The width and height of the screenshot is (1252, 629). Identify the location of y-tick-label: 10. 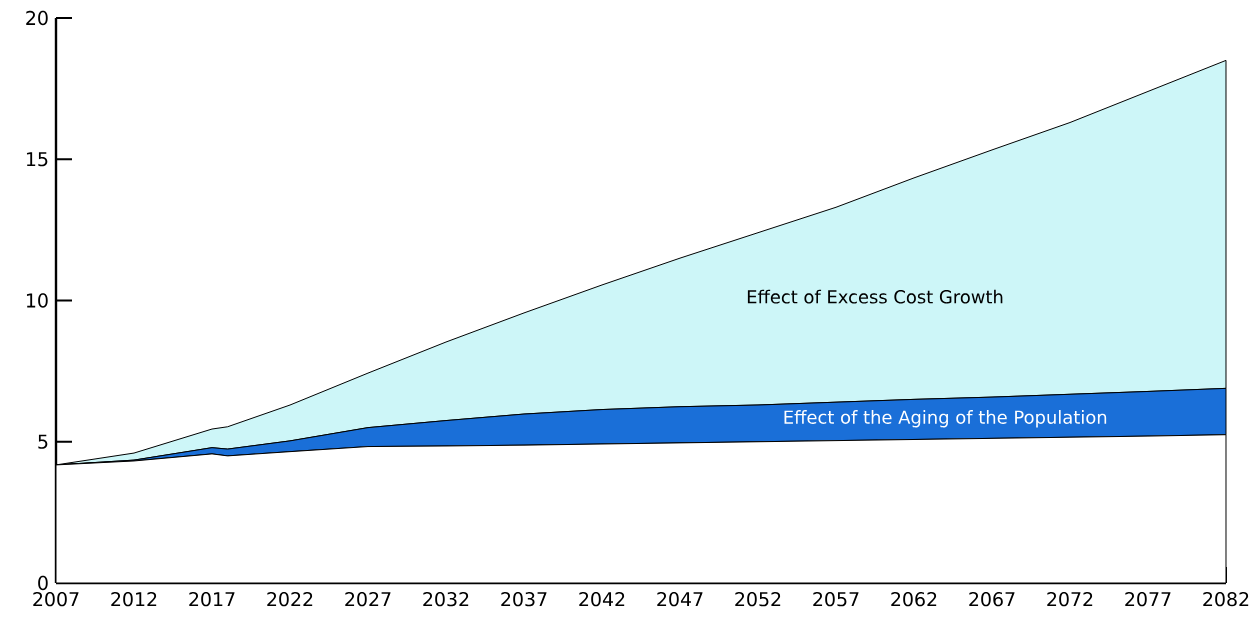
(37, 300).